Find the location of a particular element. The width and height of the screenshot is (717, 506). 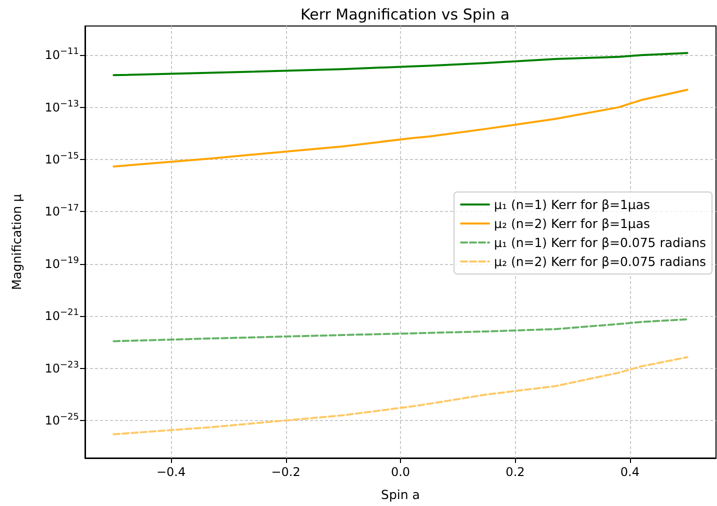

x-tick-label: −0.2 is located at coordinates (285, 472).